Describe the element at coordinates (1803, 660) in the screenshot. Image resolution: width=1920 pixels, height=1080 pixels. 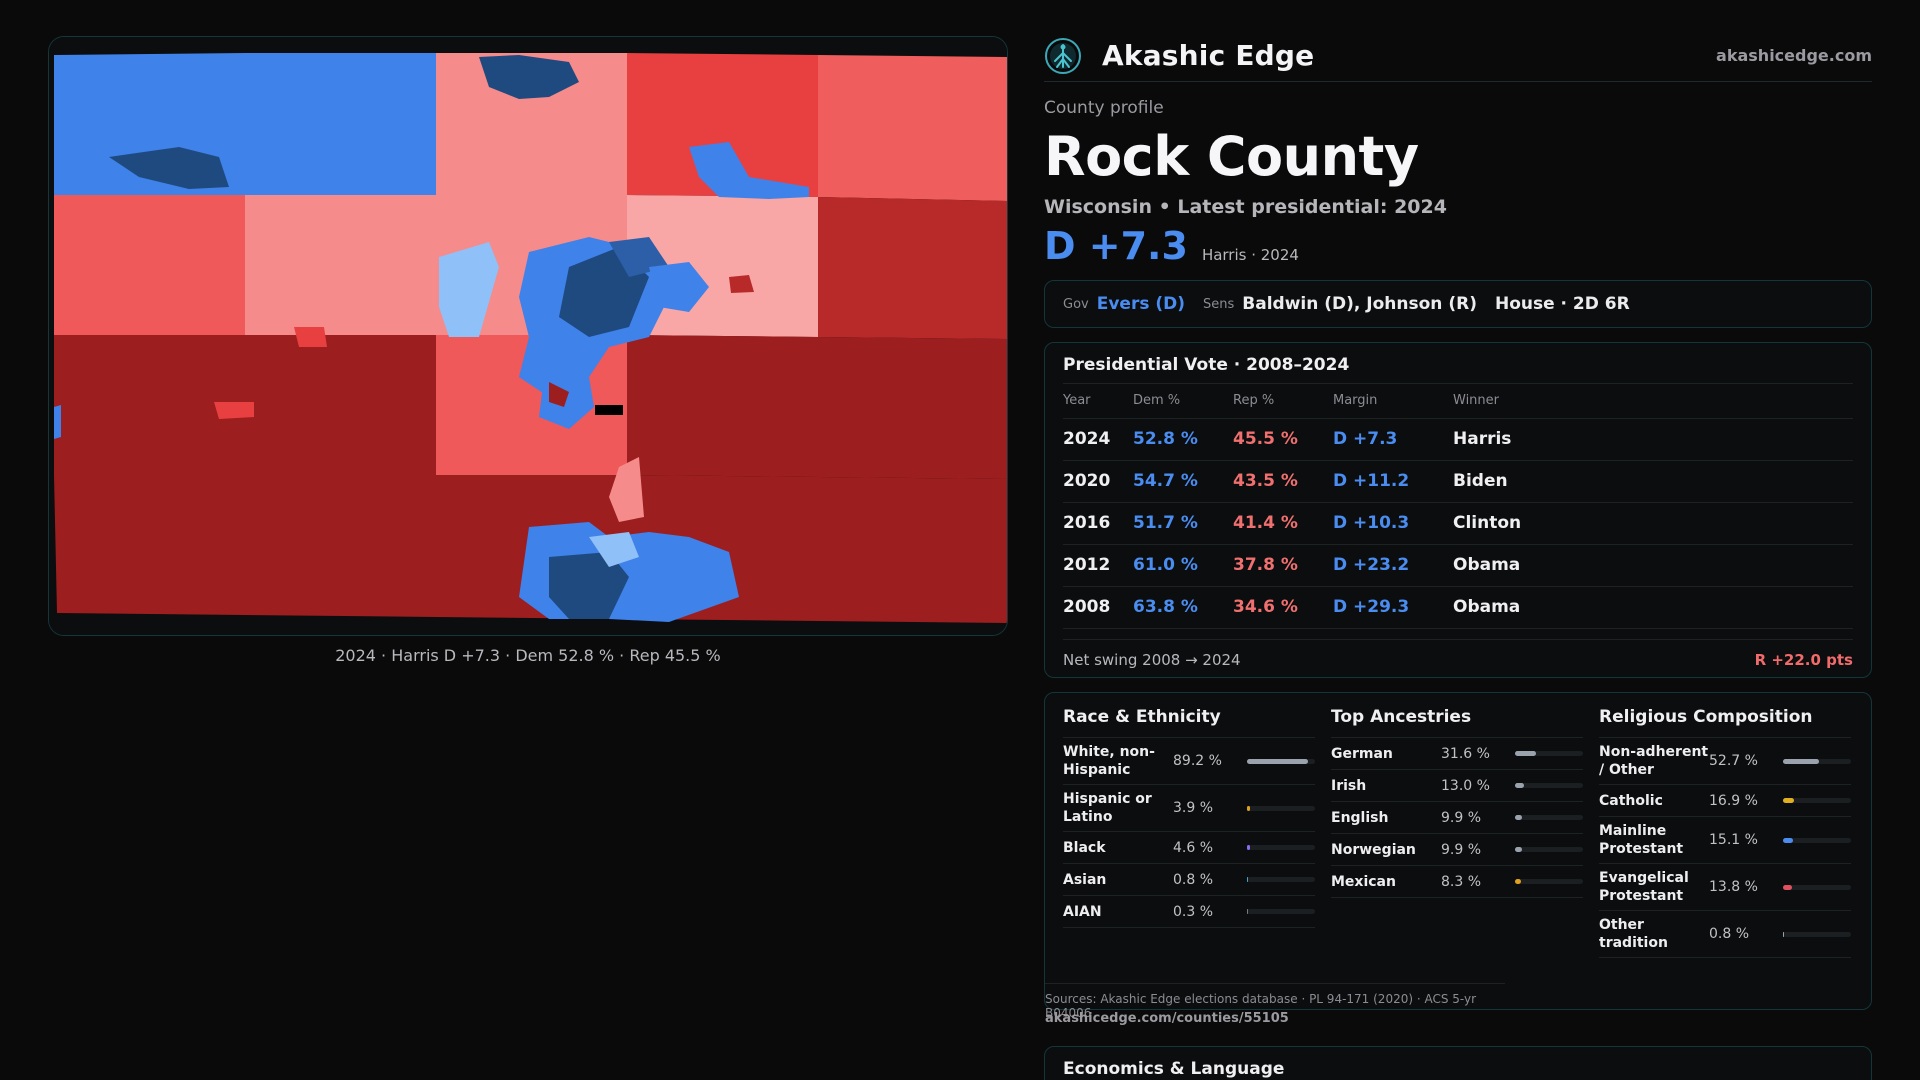
I see `net-swing-value: R +22.0 pts` at that location.